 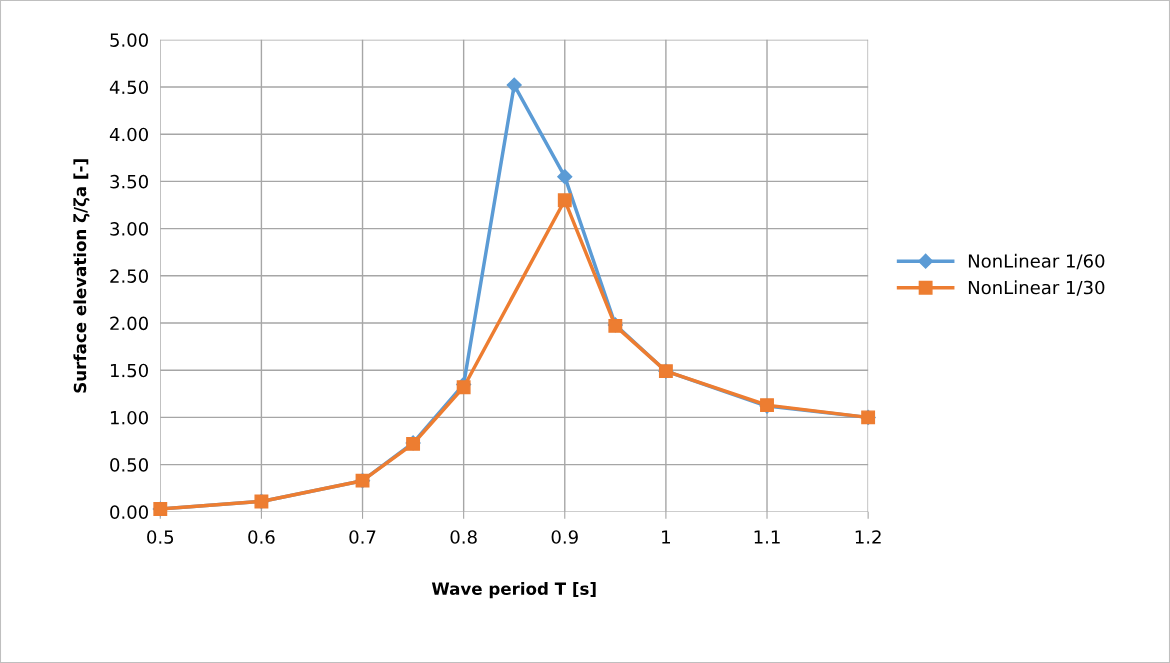 What do you see at coordinates (513, 590) in the screenshot?
I see `x-axis-title: Wave period T [s]` at bounding box center [513, 590].